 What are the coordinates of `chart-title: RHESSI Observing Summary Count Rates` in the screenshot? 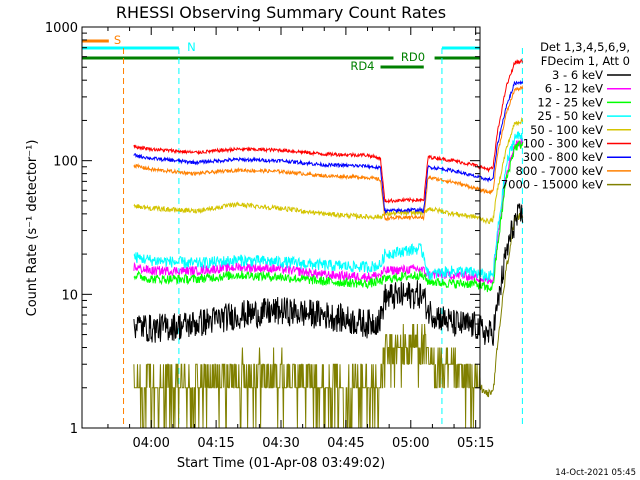 It's located at (281, 12).